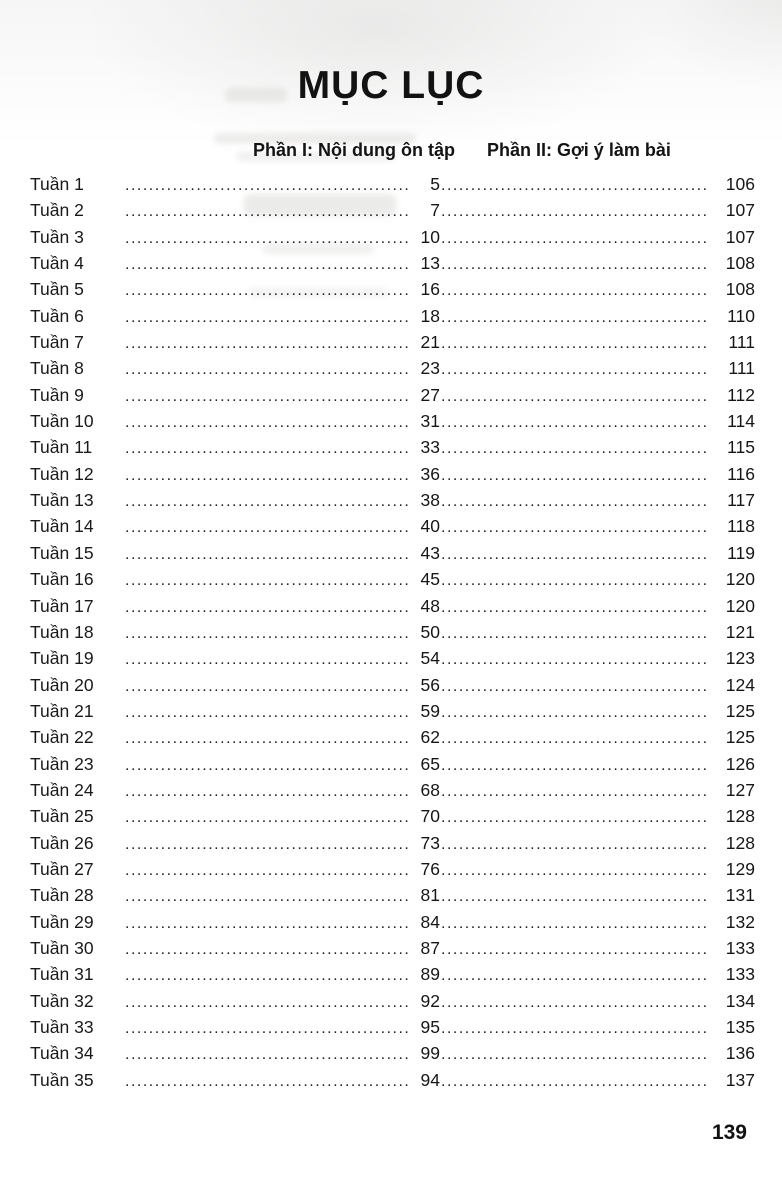  Describe the element at coordinates (729, 1132) in the screenshot. I see `folio-page-number: 139` at that location.